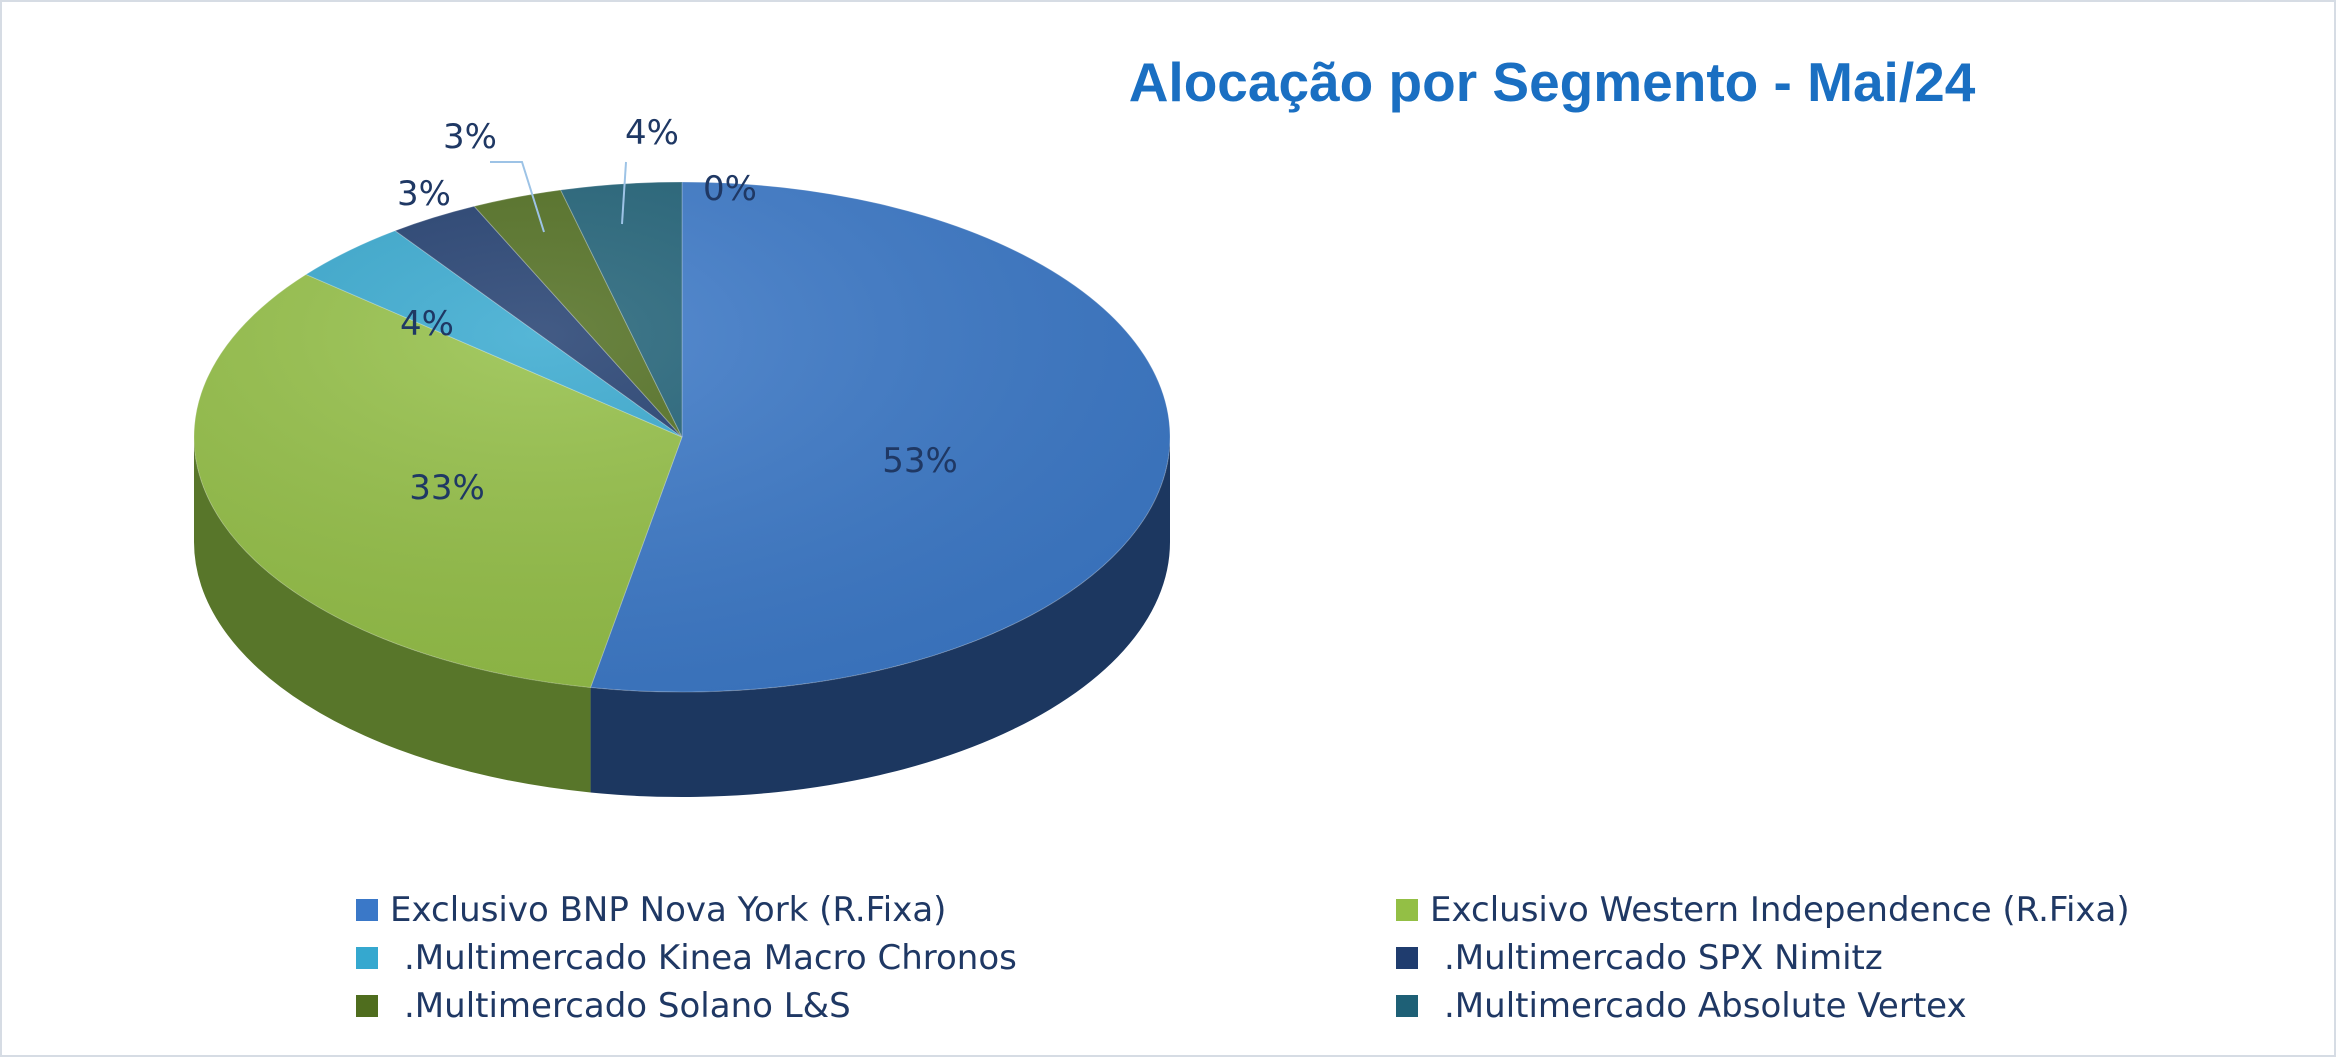  Describe the element at coordinates (447, 488) in the screenshot. I see `data-label-western: 33%` at that location.